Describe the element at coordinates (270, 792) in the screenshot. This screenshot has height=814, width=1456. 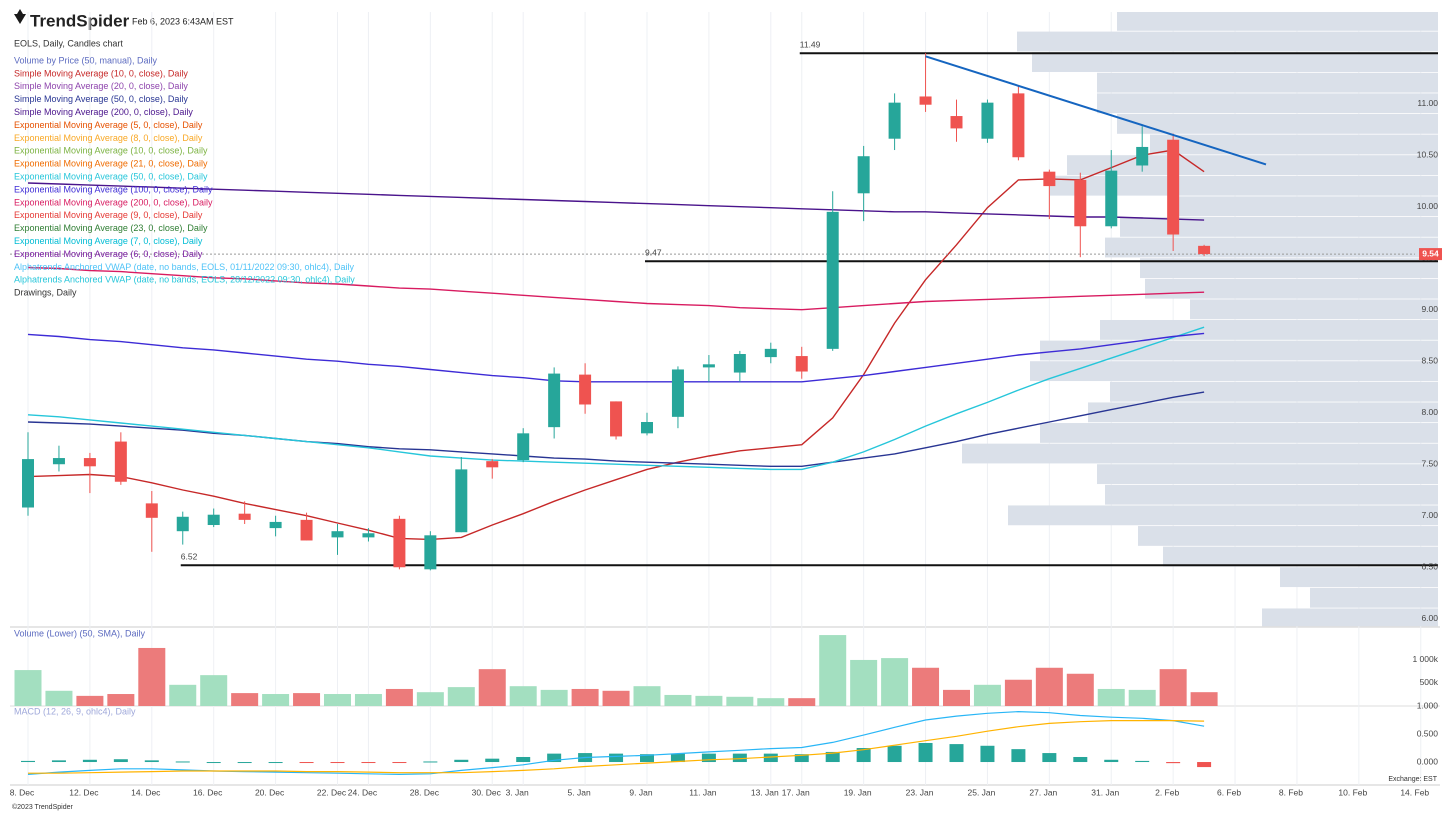
I see `x-tick-label: 20. Dec` at that location.